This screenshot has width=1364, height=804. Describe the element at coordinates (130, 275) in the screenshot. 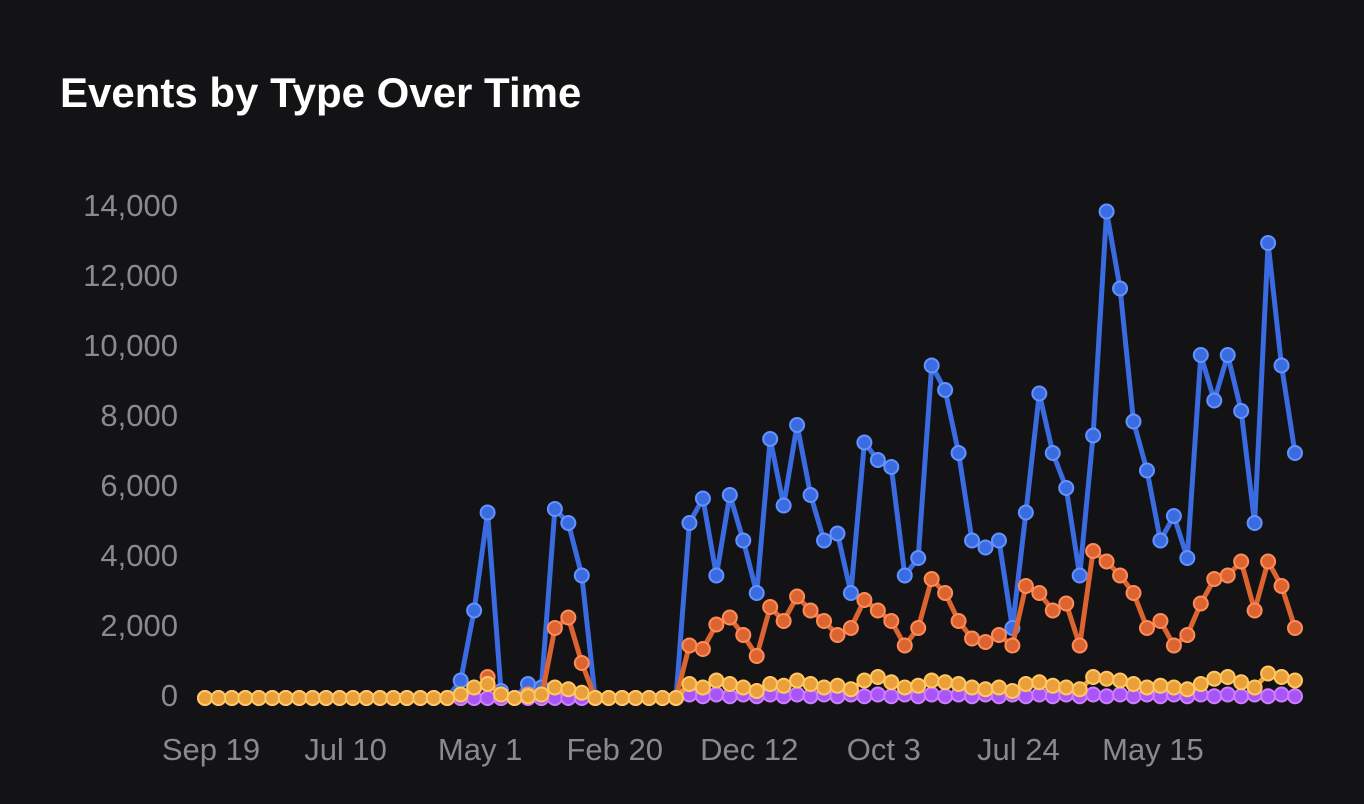

I see `y-tick-label: 12,000` at that location.